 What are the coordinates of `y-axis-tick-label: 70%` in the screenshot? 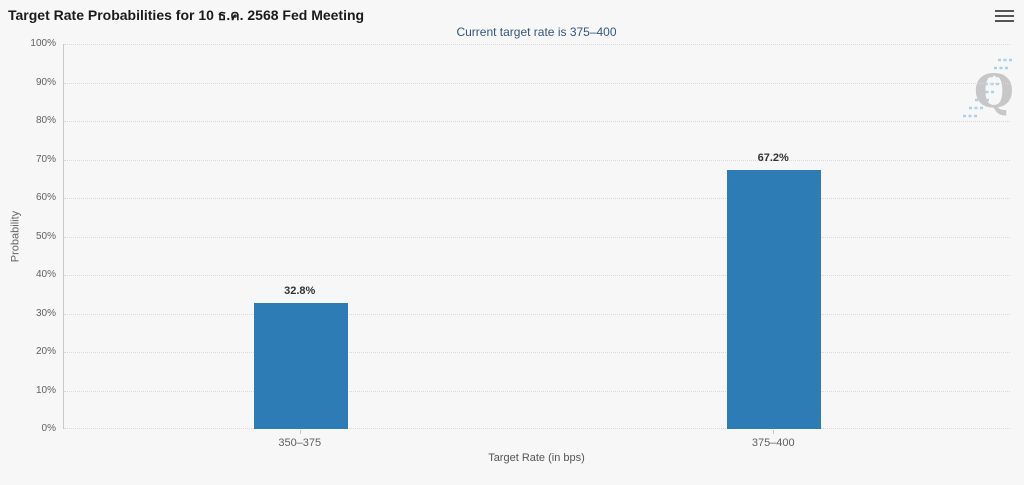 It's located at (45, 159).